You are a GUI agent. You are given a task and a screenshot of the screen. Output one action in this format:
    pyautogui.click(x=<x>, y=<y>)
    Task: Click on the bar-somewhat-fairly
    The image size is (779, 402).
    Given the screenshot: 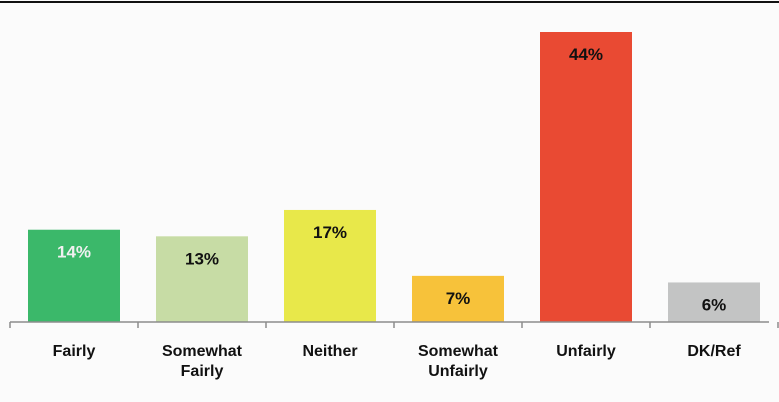 What is the action you would take?
    pyautogui.click(x=202, y=279)
    